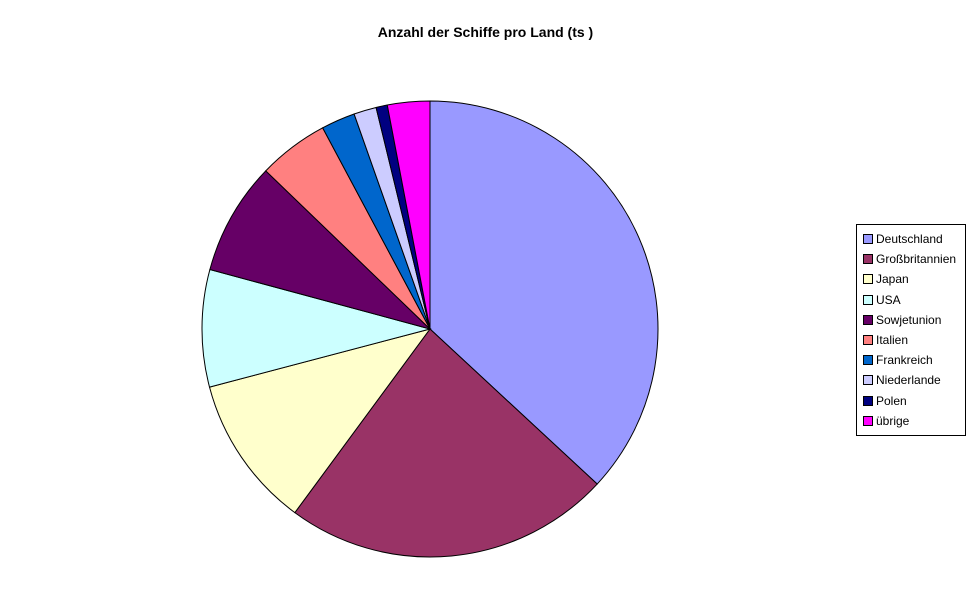  I want to click on legend-item-deutschland: Deutschland, so click(913, 239).